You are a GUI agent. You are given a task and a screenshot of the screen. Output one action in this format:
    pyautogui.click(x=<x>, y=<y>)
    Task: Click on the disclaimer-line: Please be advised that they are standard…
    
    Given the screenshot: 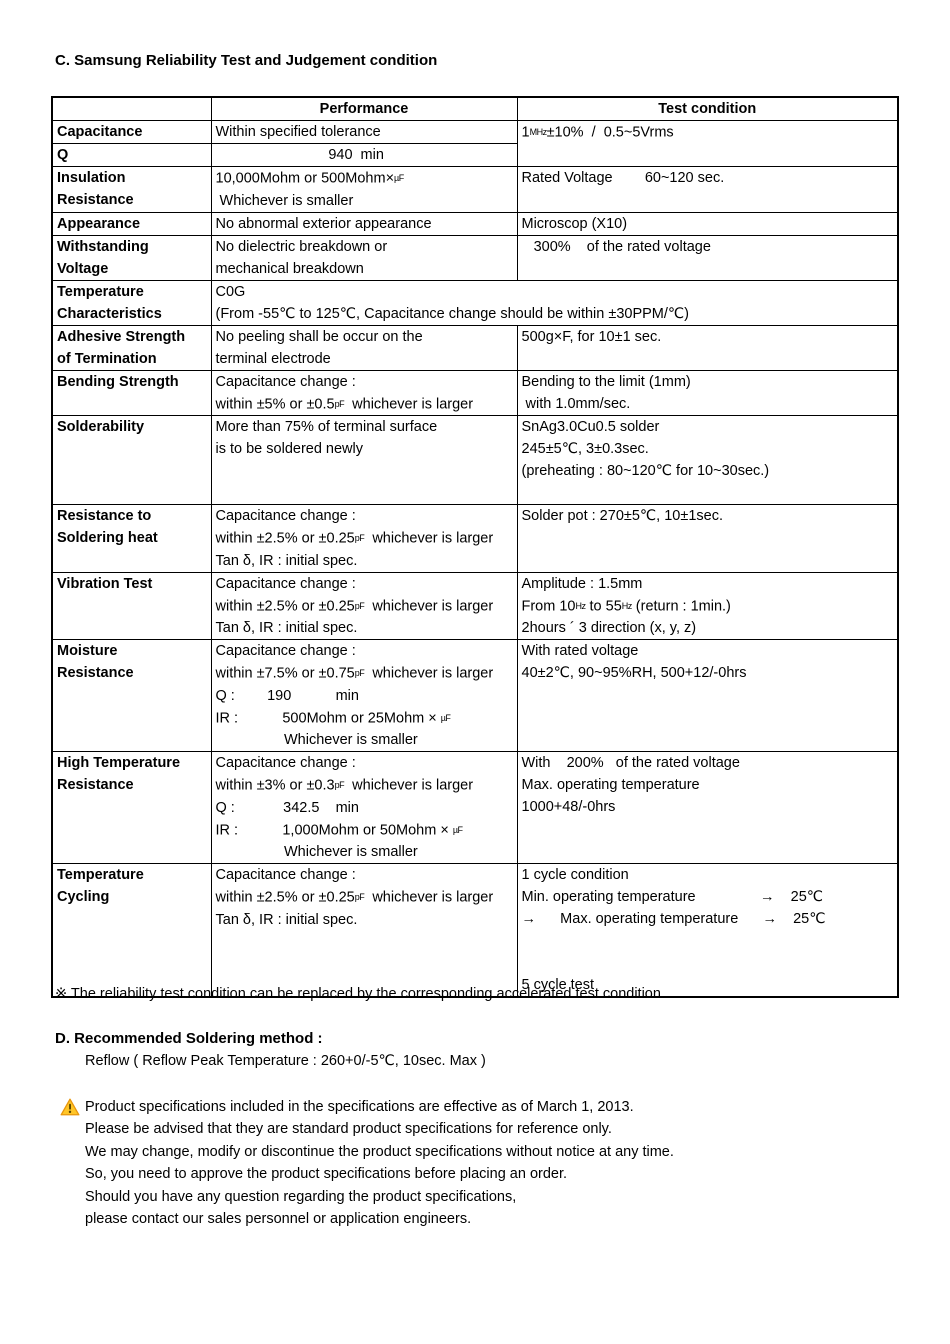 What is the action you would take?
    pyautogui.click(x=348, y=1129)
    